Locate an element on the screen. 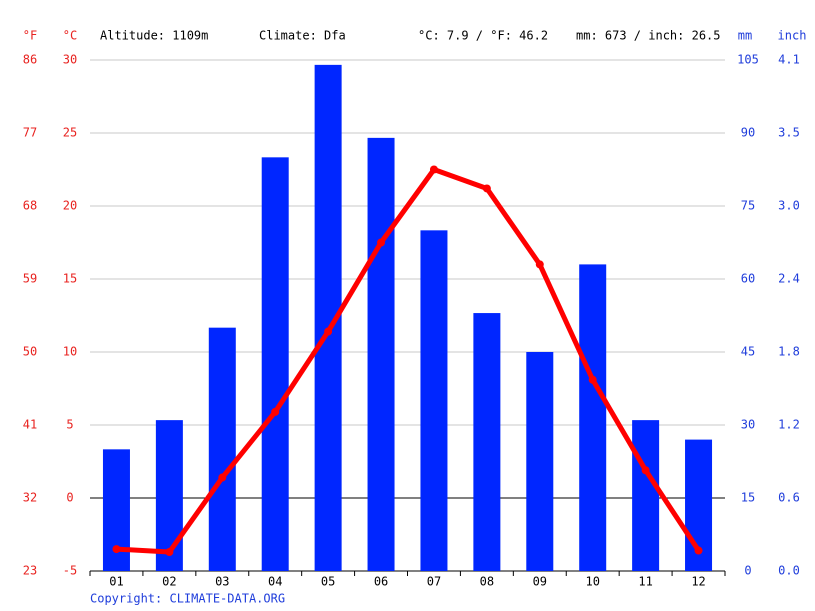  fahrenheit-tick-label: 77 is located at coordinates (30, 133).